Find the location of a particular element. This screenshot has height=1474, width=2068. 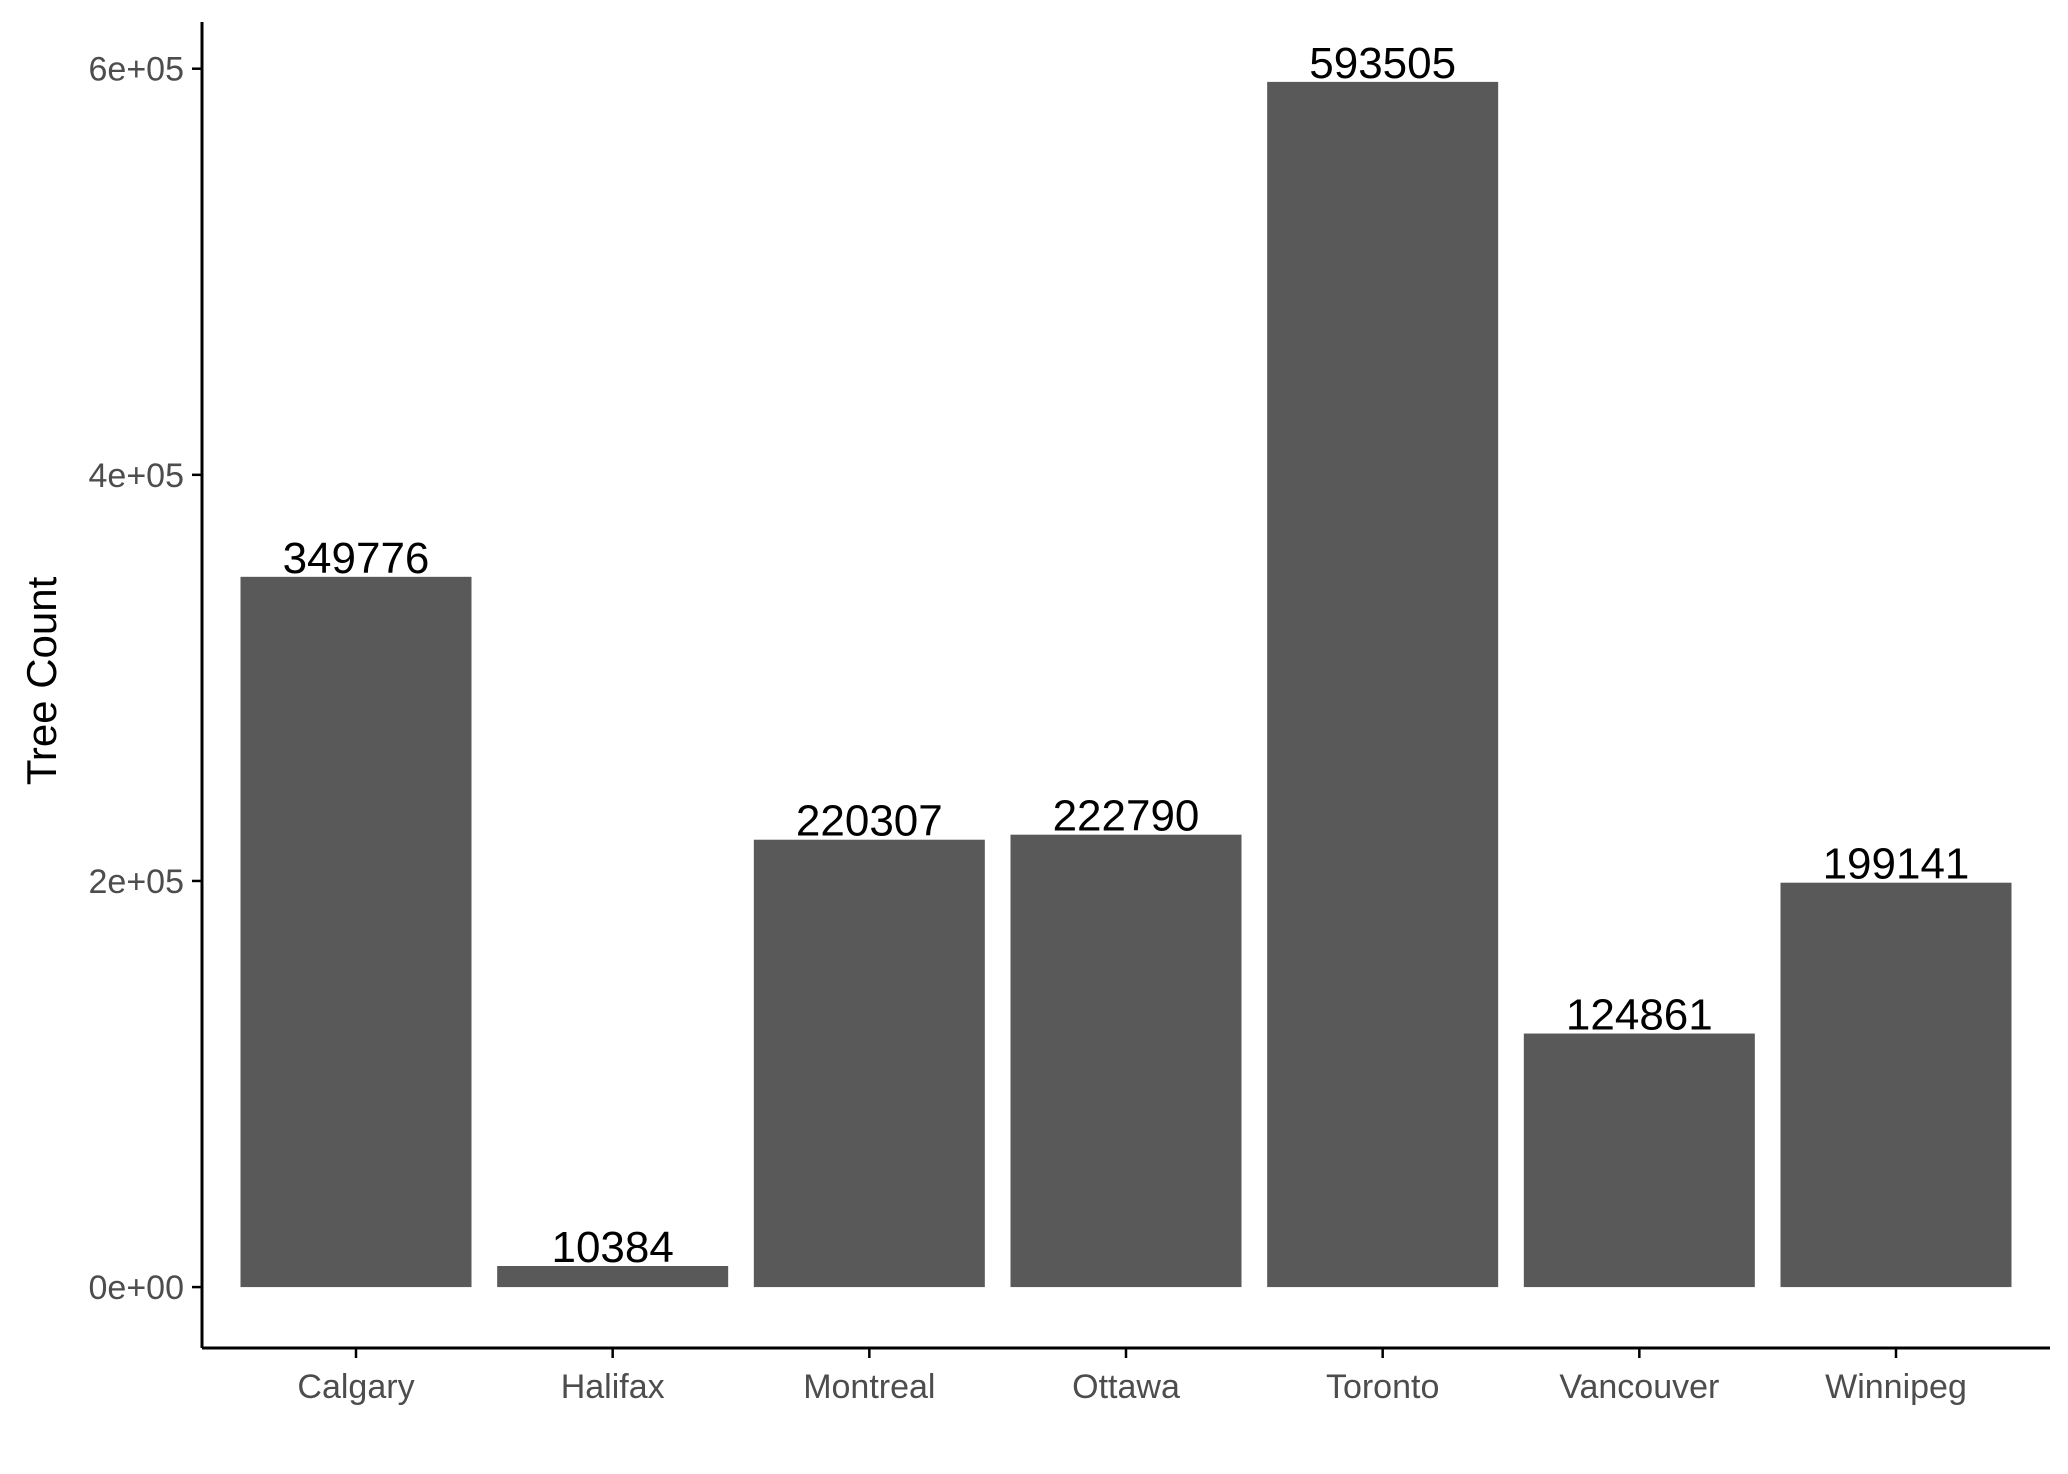

data-label-toronto: 593505 is located at coordinates (1382, 63).